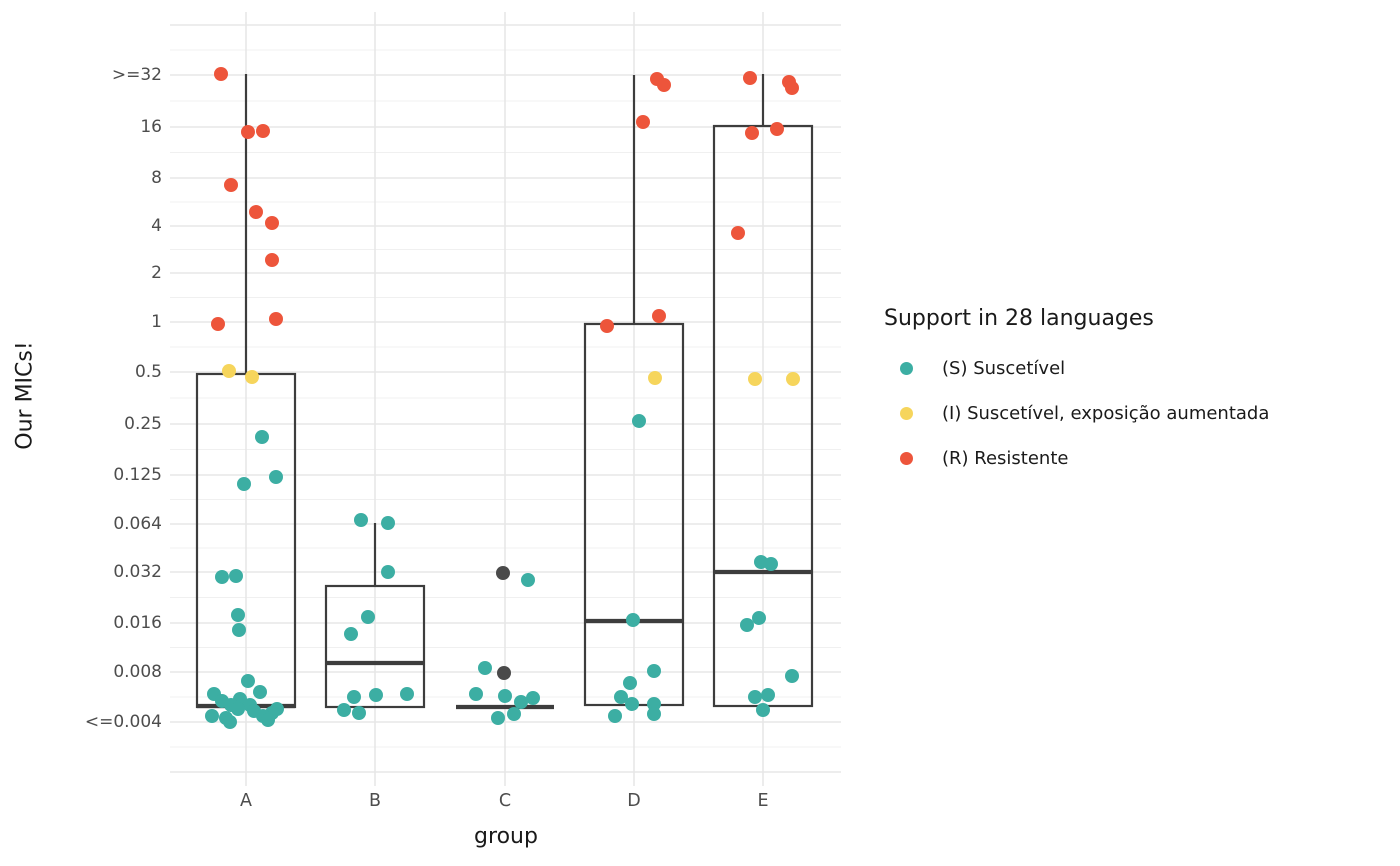 The height and width of the screenshot is (866, 1400). What do you see at coordinates (137, 572) in the screenshot?
I see `y-tick-label: 0.032` at bounding box center [137, 572].